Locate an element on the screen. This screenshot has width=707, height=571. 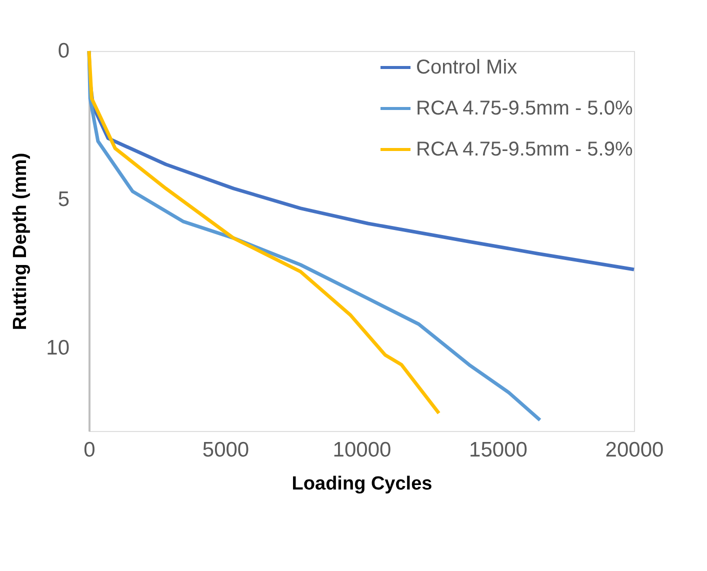
legend-label: RCA 4.75-9.5mm - 5.9% is located at coordinates (524, 149).